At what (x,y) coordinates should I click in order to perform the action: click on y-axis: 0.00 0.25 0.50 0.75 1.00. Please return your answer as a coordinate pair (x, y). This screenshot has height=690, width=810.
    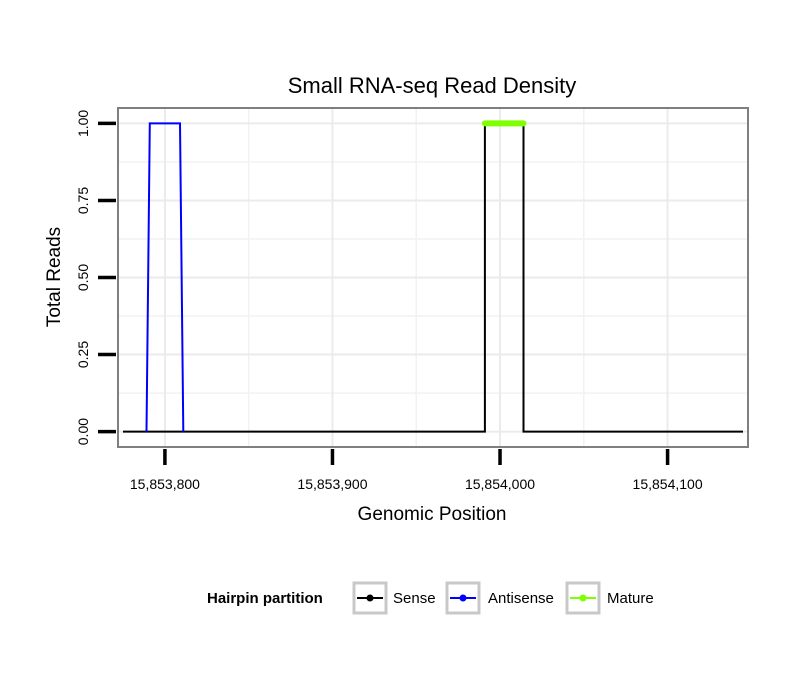
    Looking at the image, I should click on (95, 277).